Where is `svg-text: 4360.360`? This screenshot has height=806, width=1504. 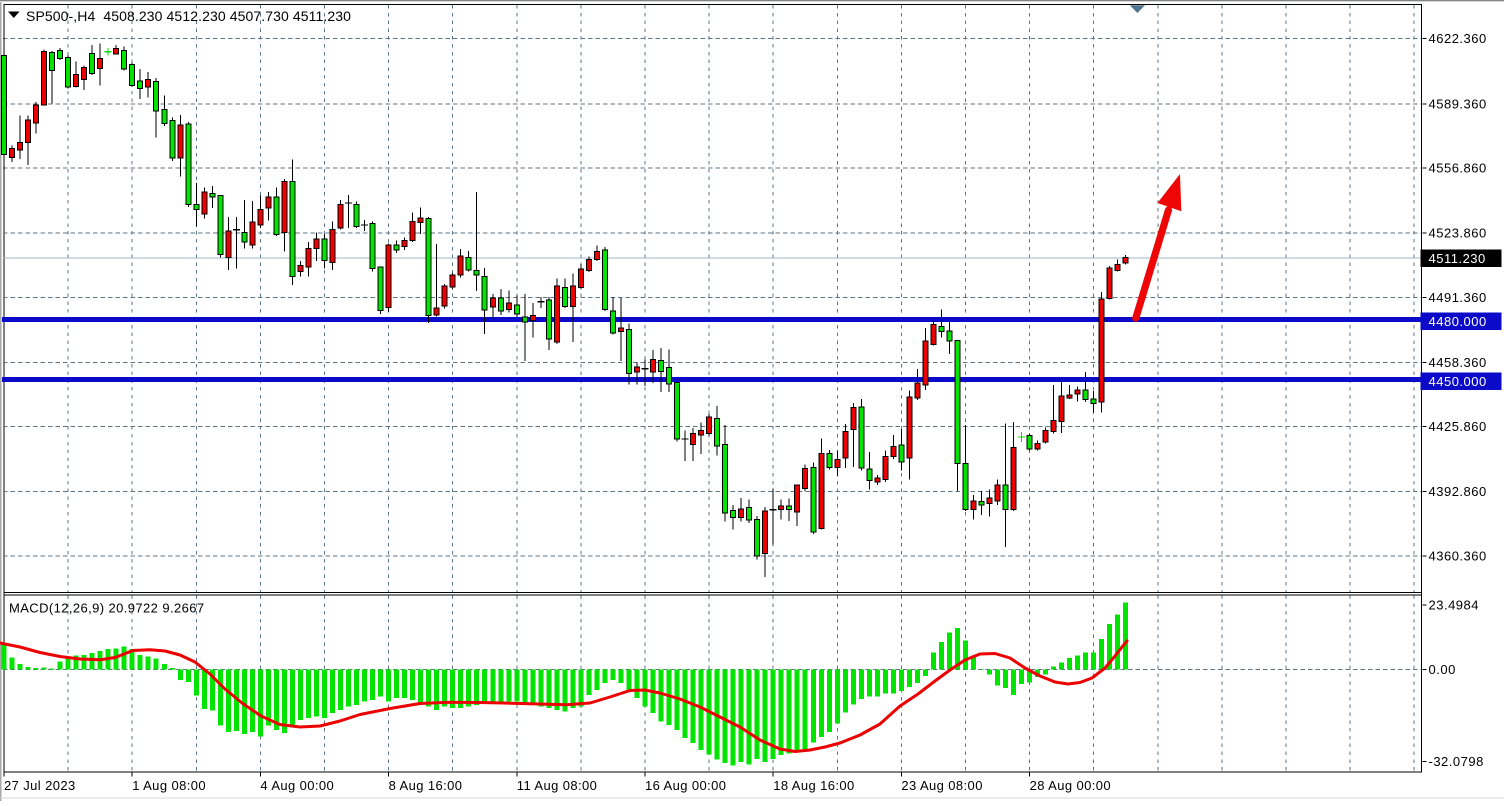 svg-text: 4360.360 is located at coordinates (1458, 555).